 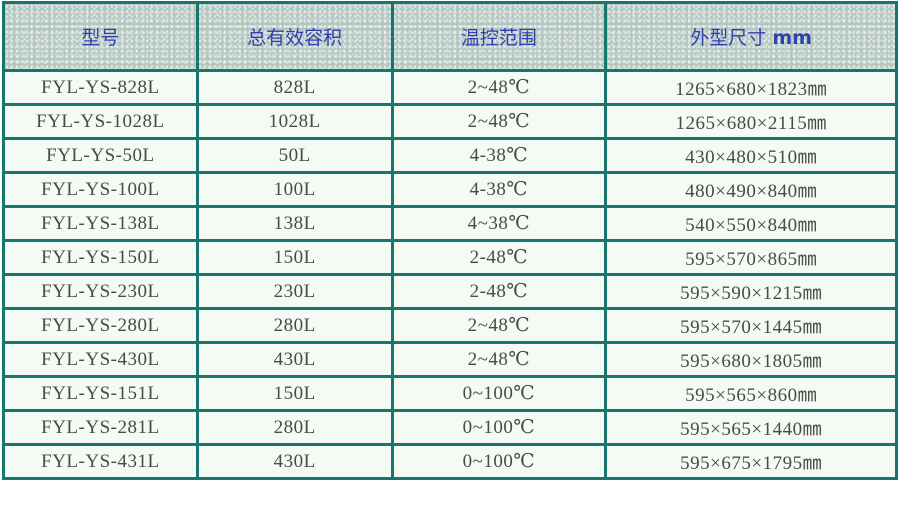 What do you see at coordinates (751, 257) in the screenshot?
I see `cell-dimensions: 595×570×865㎜` at bounding box center [751, 257].